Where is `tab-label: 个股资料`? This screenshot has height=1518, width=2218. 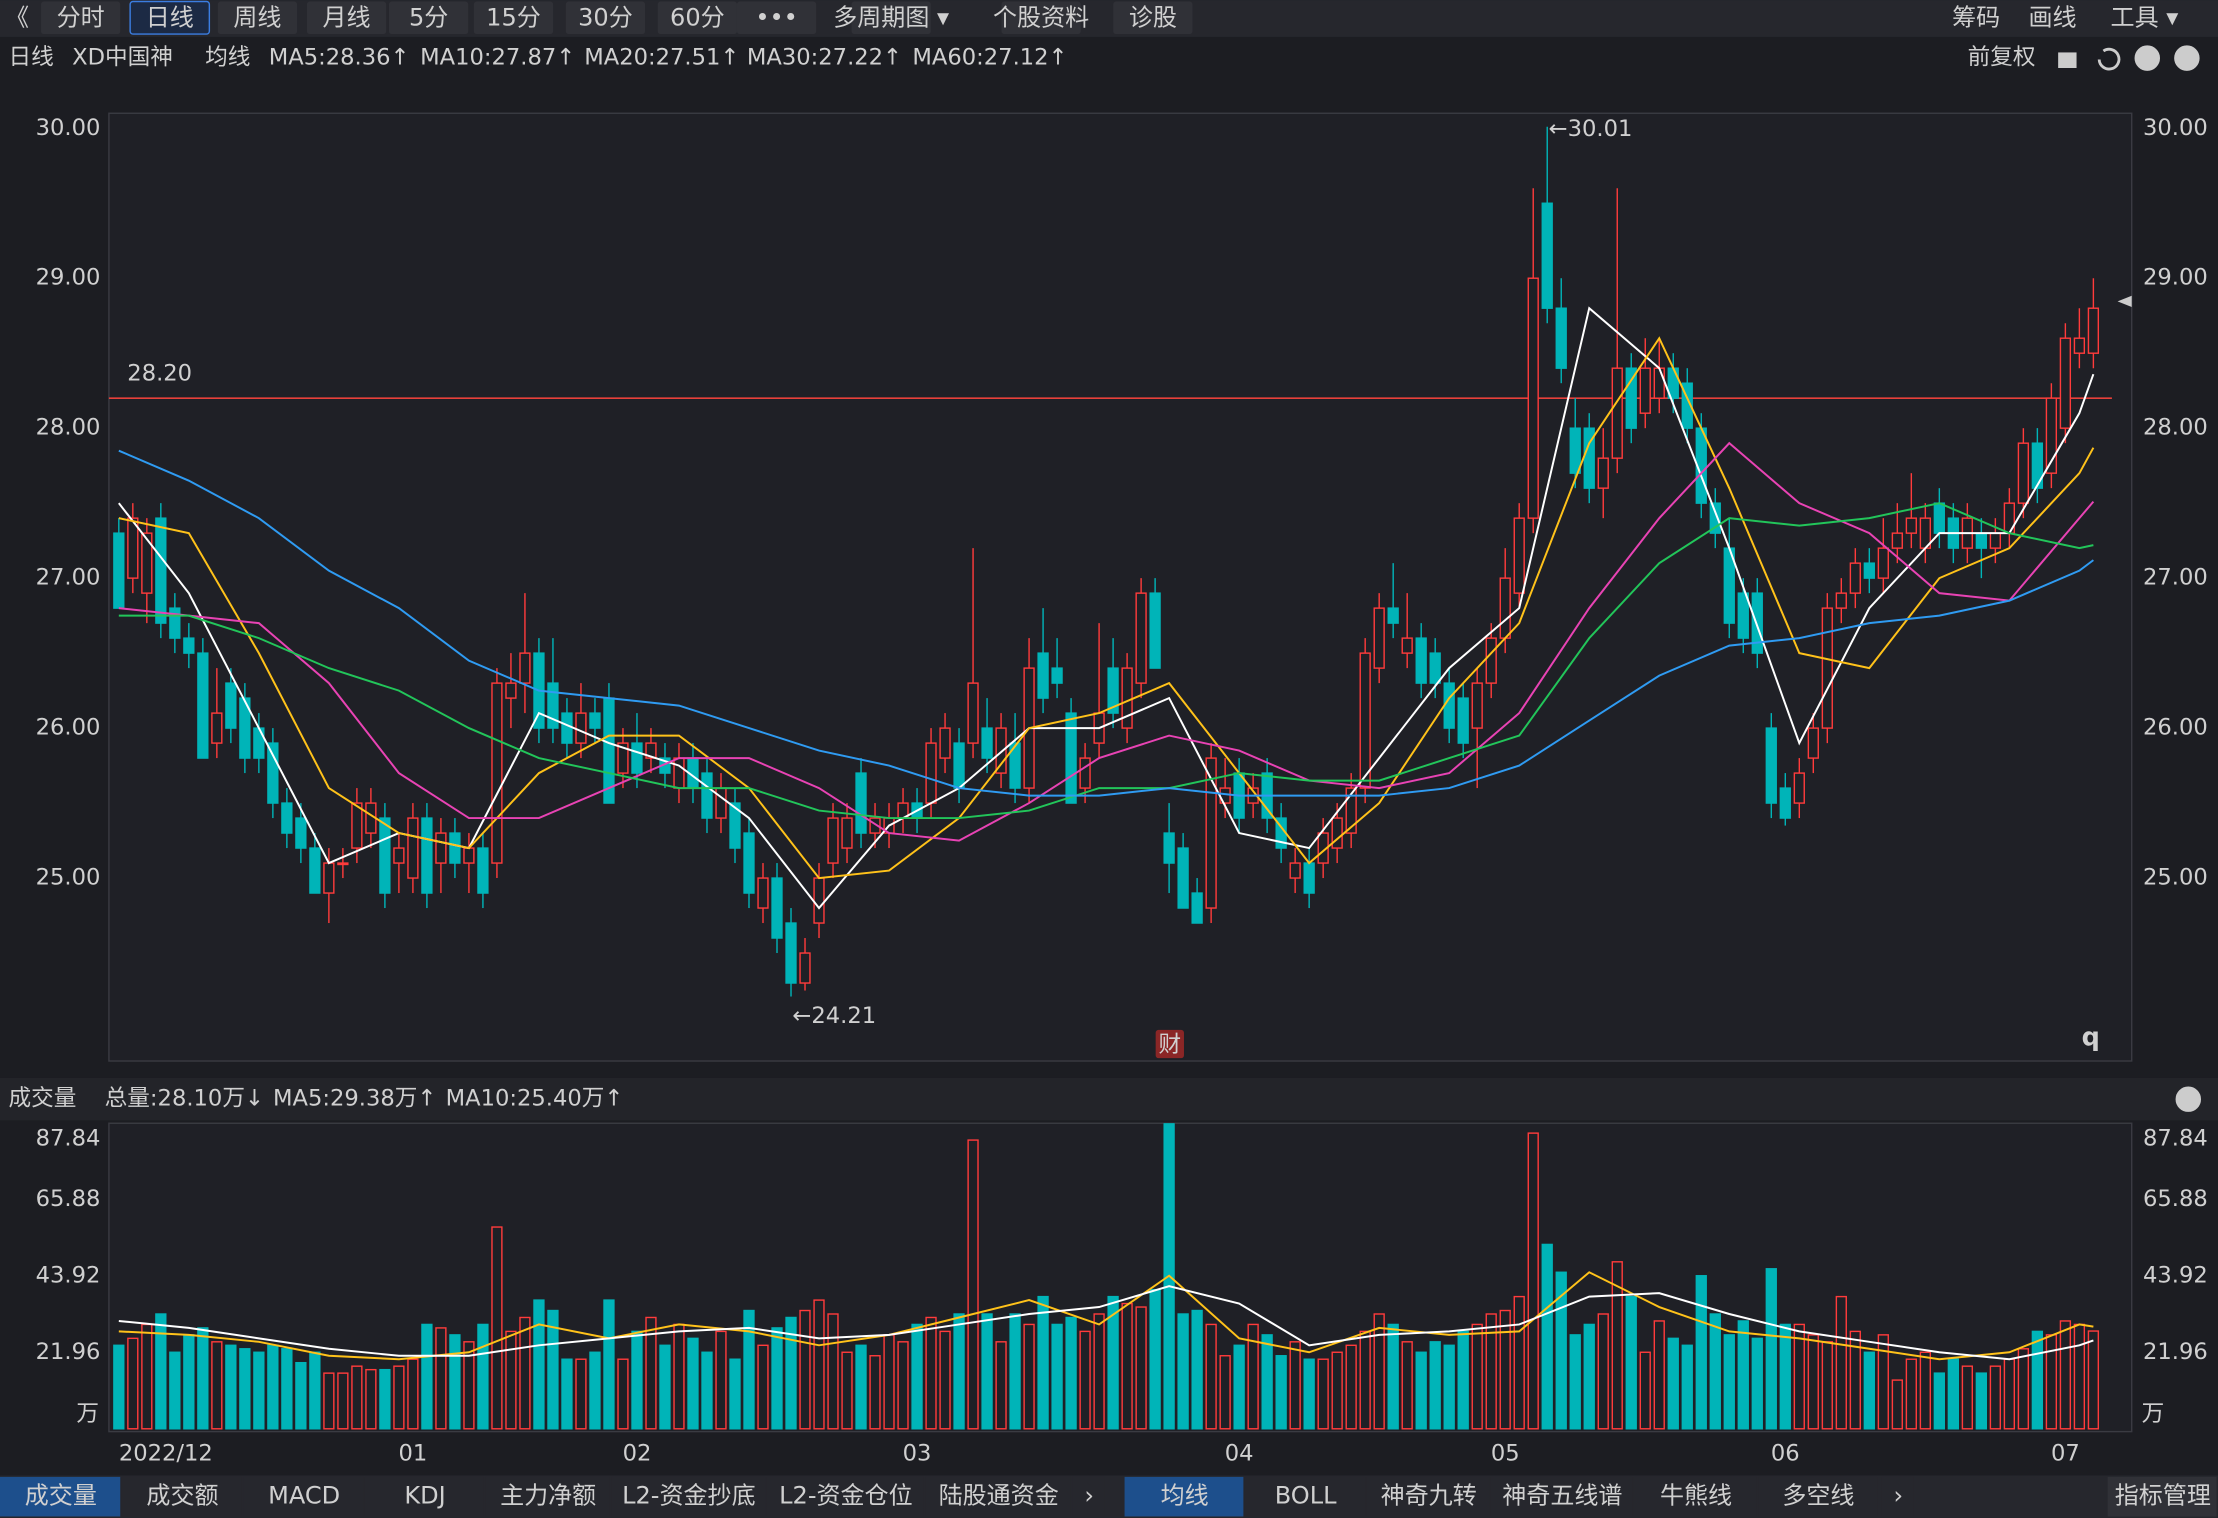 tab-label: 个股资料 is located at coordinates (1041, 17).